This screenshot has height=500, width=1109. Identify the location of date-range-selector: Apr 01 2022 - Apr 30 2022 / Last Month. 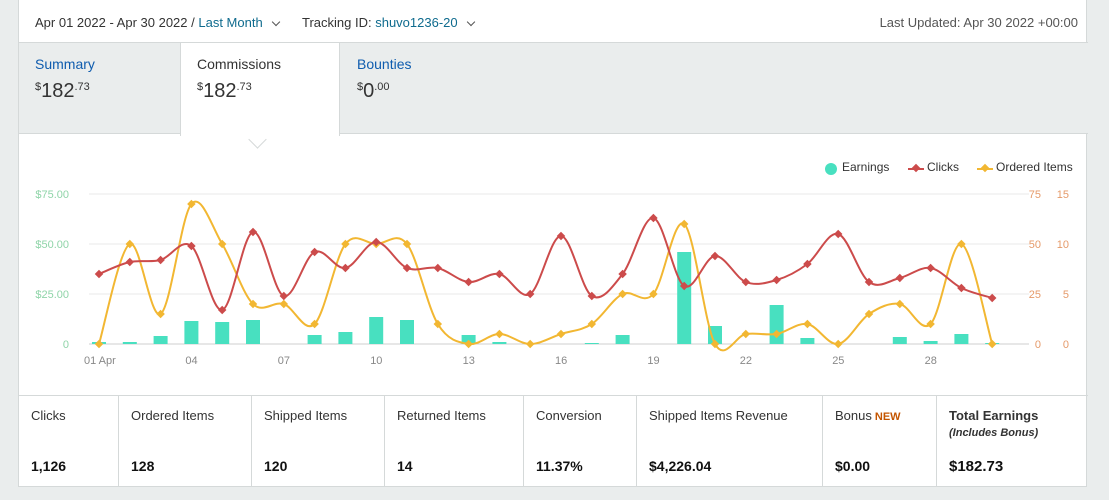
(158, 22).